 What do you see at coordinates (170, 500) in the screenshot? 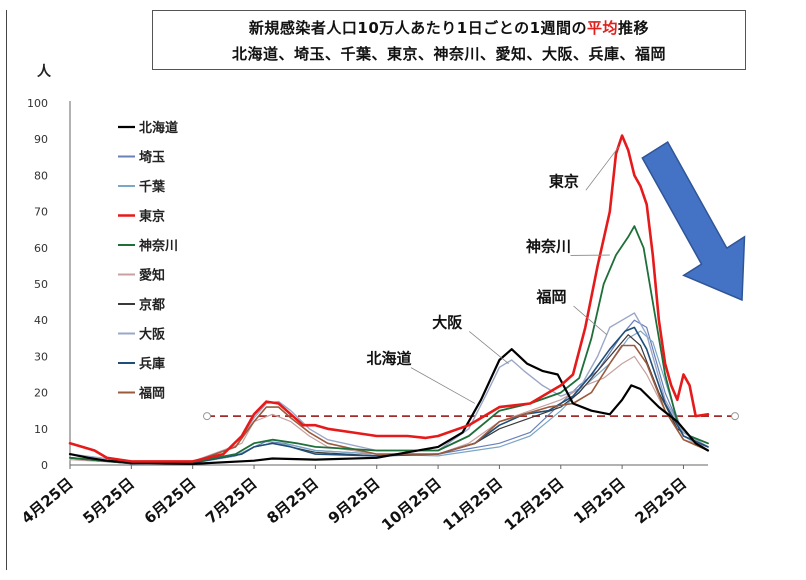
I see `x-tick-label: 6月25日` at bounding box center [170, 500].